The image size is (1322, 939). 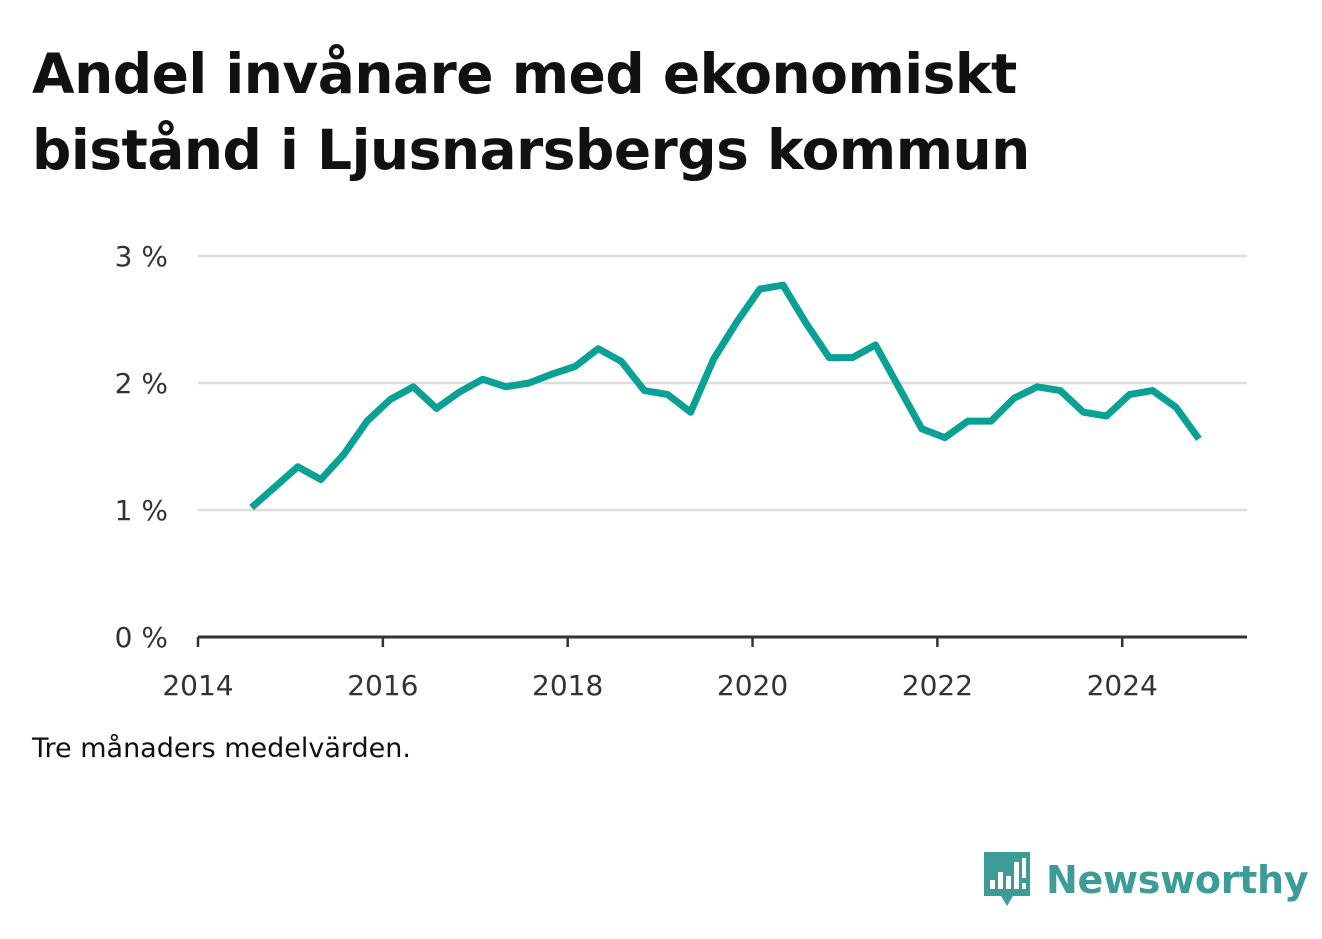 What do you see at coordinates (141, 510) in the screenshot?
I see `y-tick-label: 1 %` at bounding box center [141, 510].